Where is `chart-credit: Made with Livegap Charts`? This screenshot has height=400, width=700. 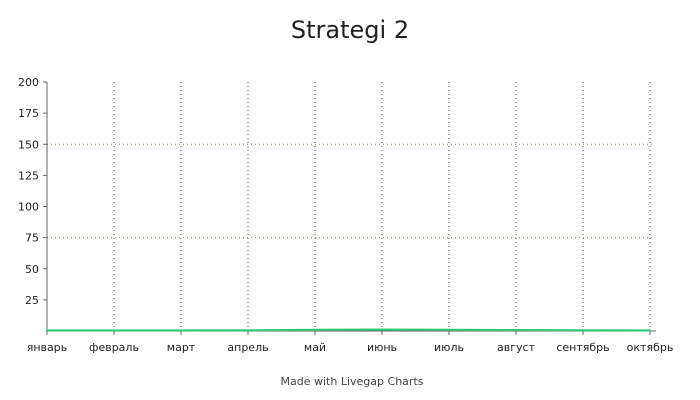
chart-credit: Made with Livegap Charts is located at coordinates (352, 381).